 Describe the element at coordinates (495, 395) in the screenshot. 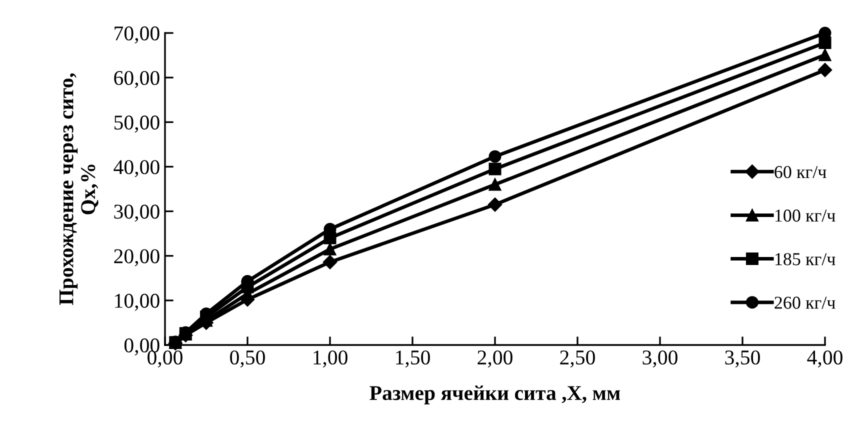

I see `x-axis-title: Размер ячейки сита ,X, мм` at that location.